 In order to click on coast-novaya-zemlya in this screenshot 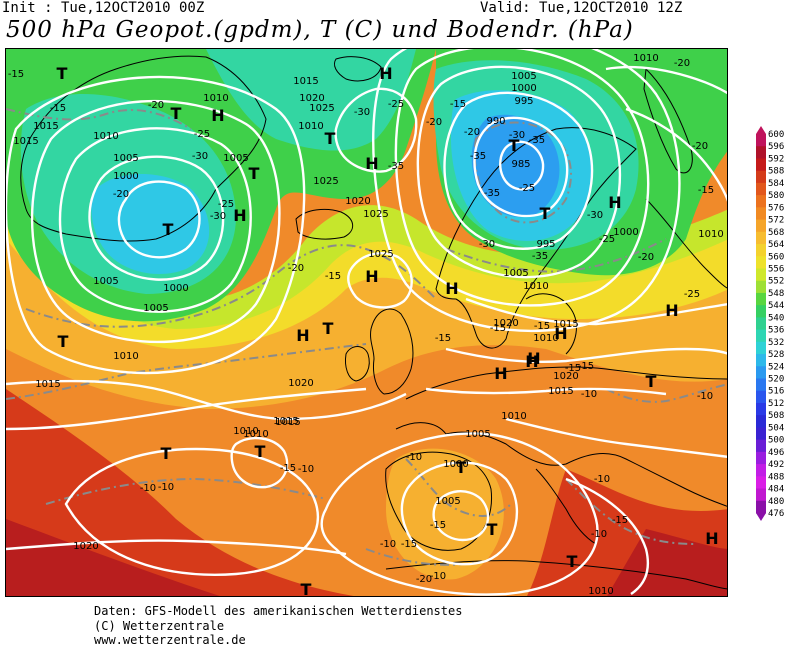, I will do `click(668, 120)`.